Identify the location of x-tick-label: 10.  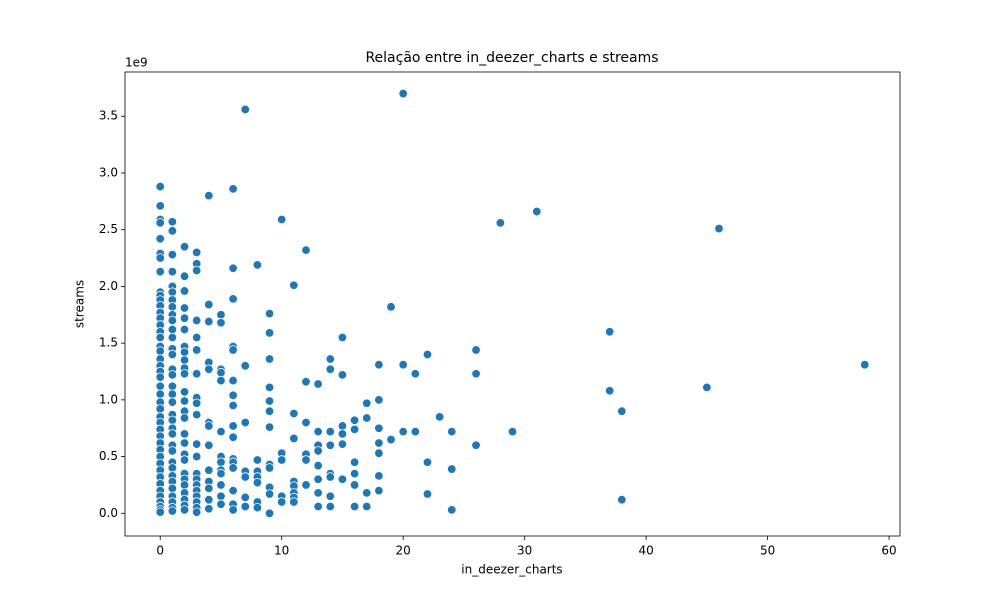
(281, 551).